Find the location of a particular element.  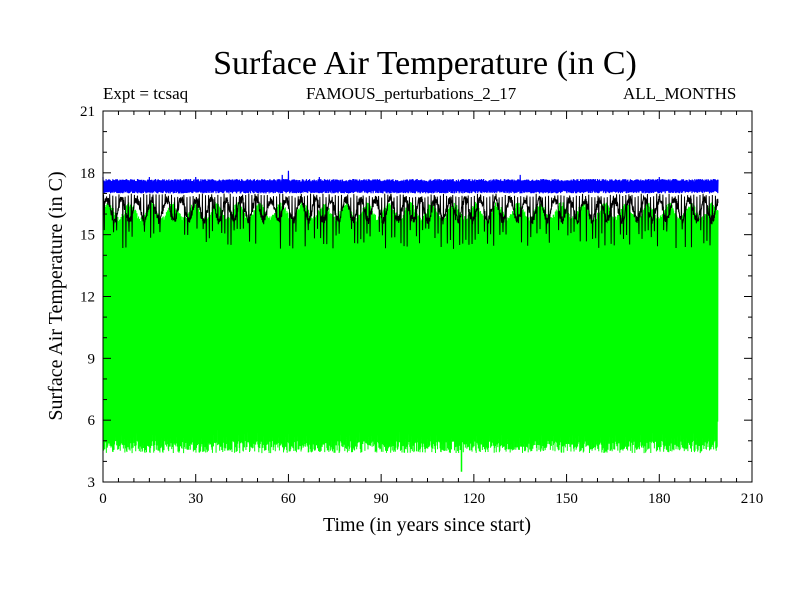

x-tick-label: 120 is located at coordinates (474, 499).